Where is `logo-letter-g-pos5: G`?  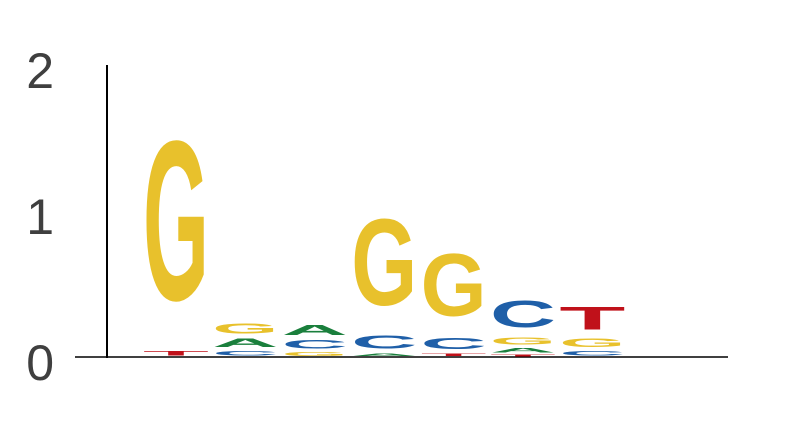
logo-letter-g-pos5: G is located at coordinates (454, 285).